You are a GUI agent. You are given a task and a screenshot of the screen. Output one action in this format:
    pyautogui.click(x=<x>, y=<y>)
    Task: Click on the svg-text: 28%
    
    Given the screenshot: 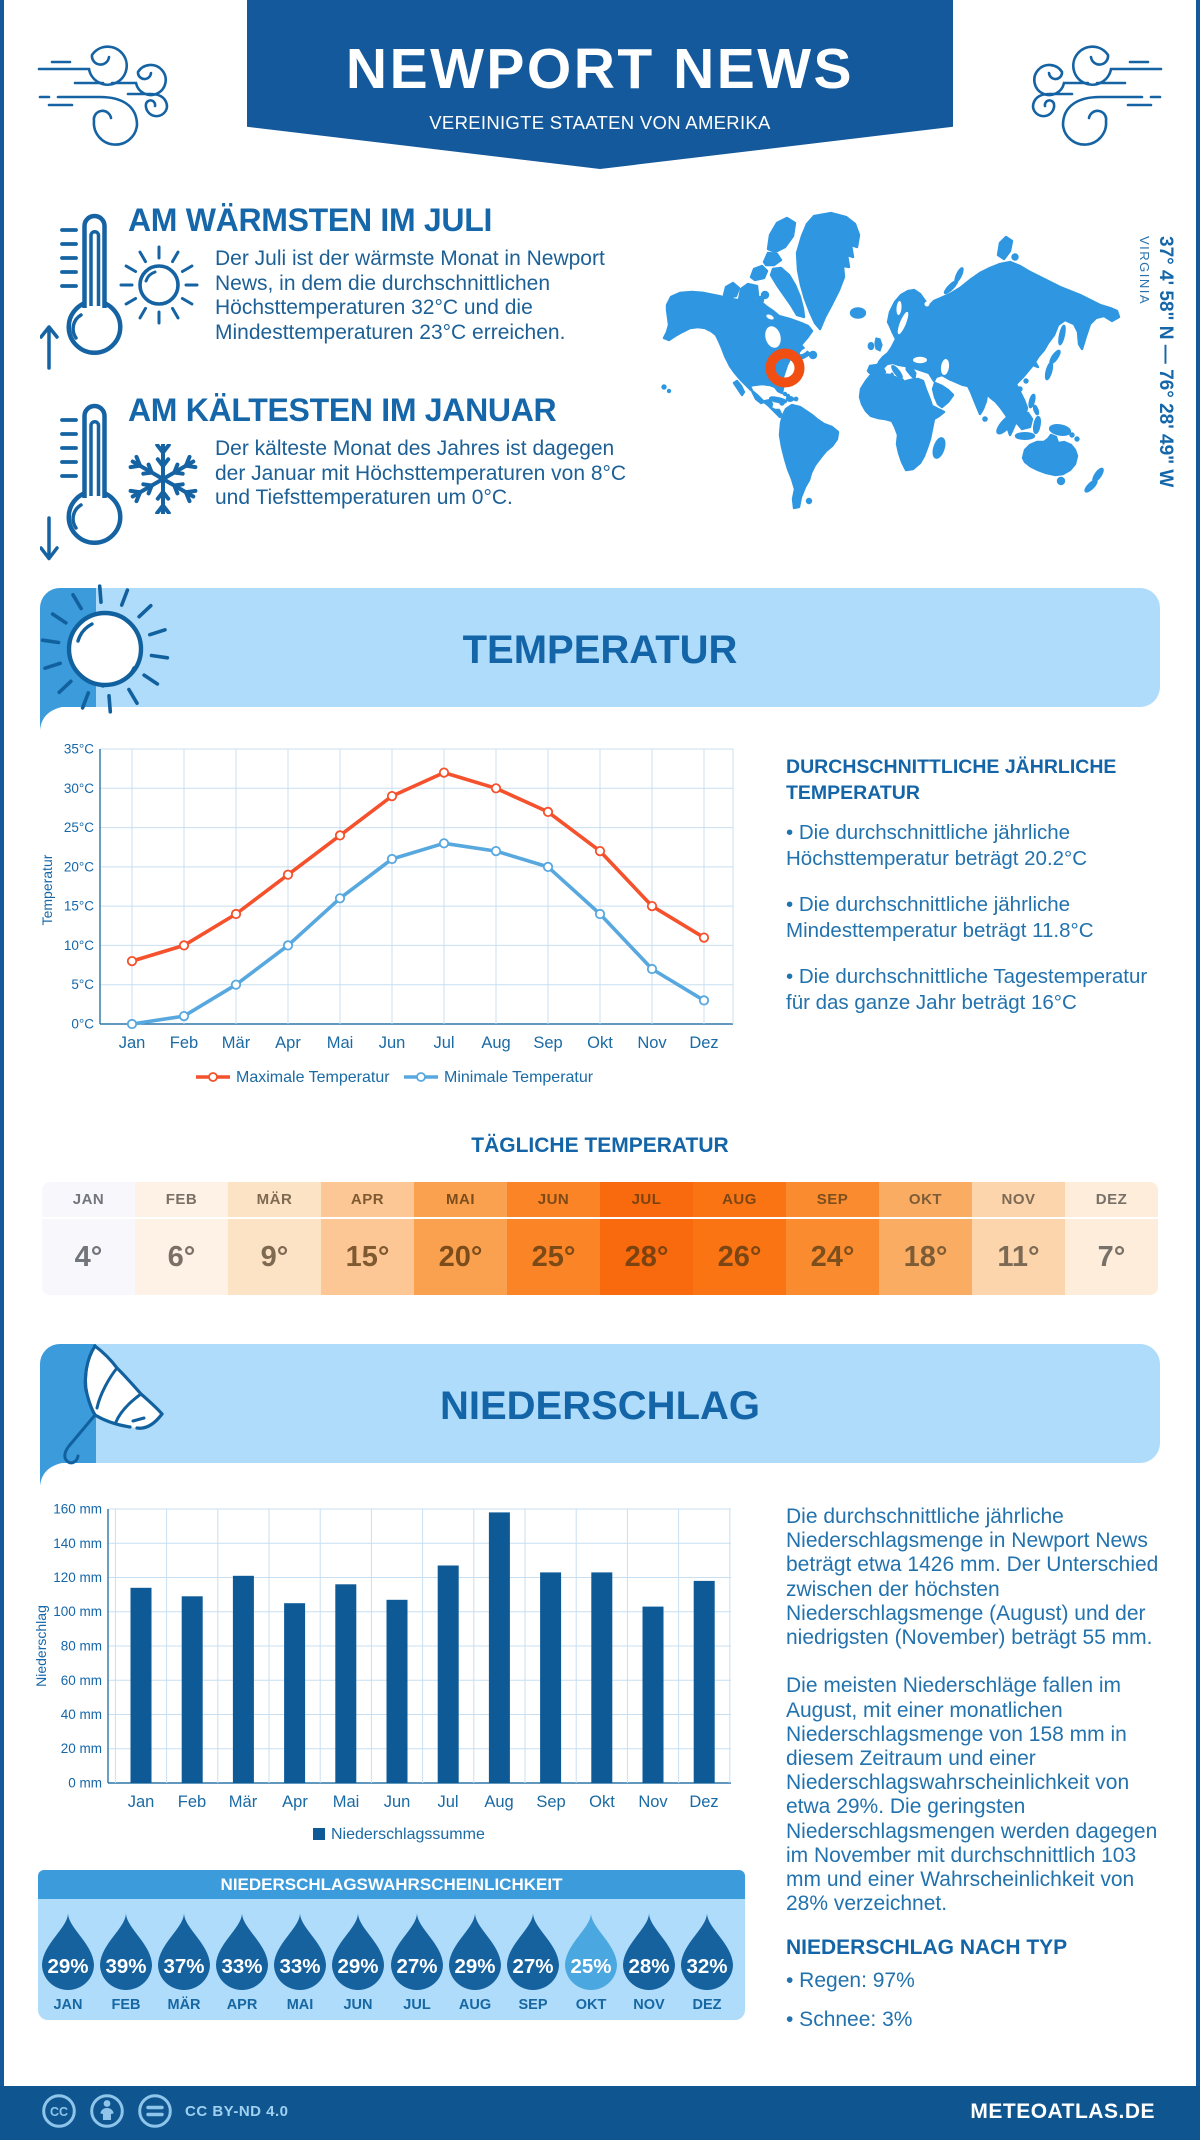 What is the action you would take?
    pyautogui.click(x=648, y=1966)
    